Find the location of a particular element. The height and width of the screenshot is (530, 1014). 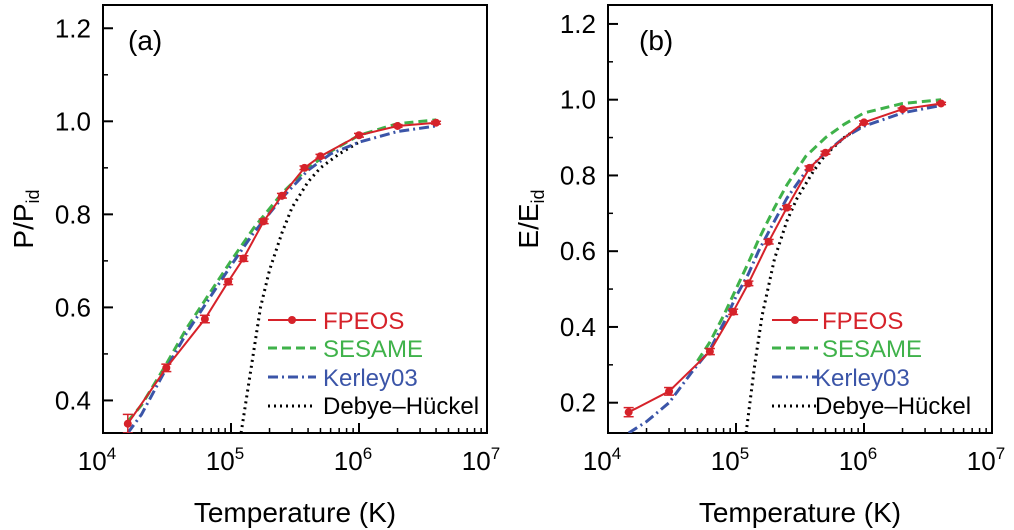

panel-b-x-tick-label-exp: 7 is located at coordinates (1000, 453).